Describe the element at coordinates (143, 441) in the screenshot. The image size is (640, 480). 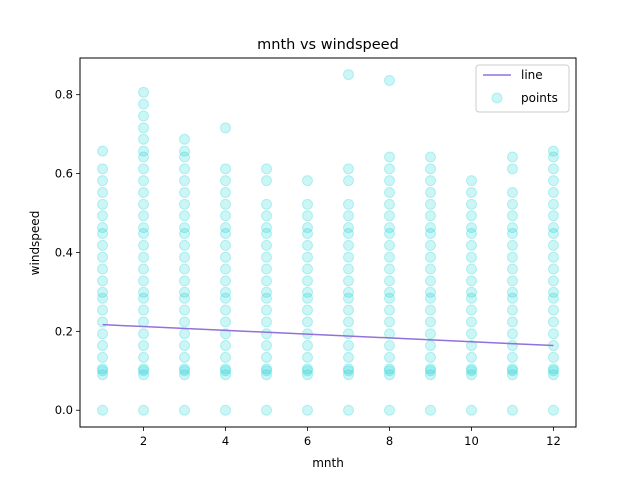
I see `x-tick-label: 2` at that location.